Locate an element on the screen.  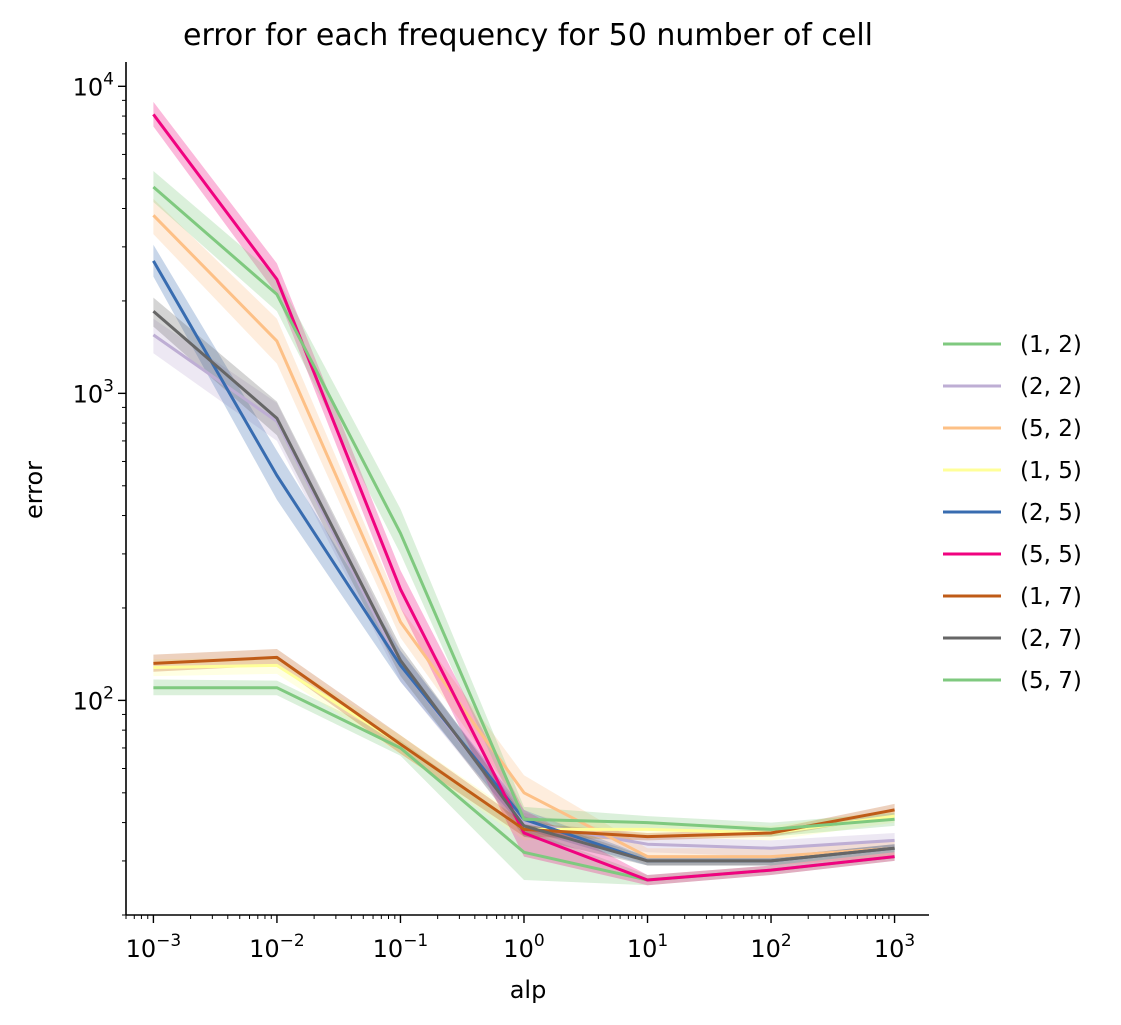
y-tick-label: 10² is located at coordinates (93, 699).